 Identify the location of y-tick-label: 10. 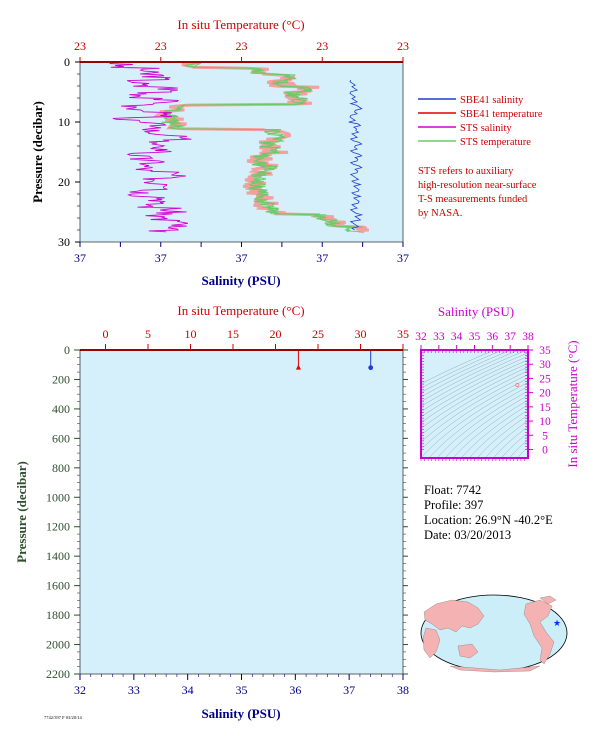
(64, 122).